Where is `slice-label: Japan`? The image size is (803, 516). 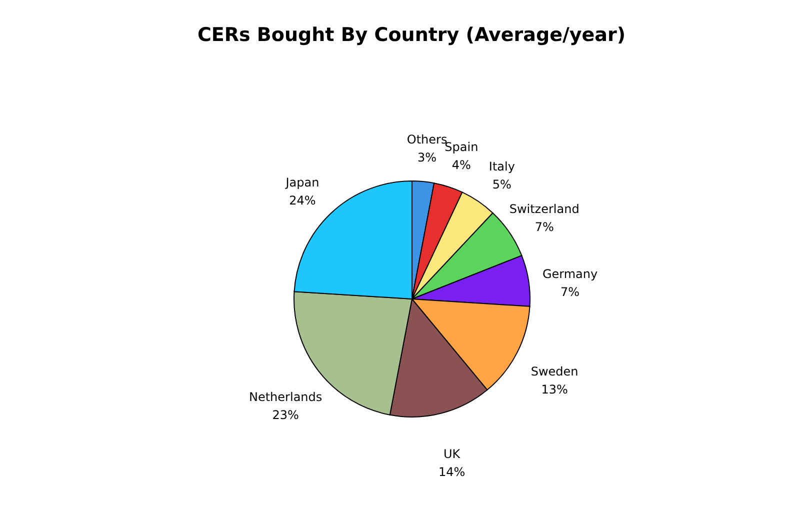 slice-label: Japan is located at coordinates (302, 182).